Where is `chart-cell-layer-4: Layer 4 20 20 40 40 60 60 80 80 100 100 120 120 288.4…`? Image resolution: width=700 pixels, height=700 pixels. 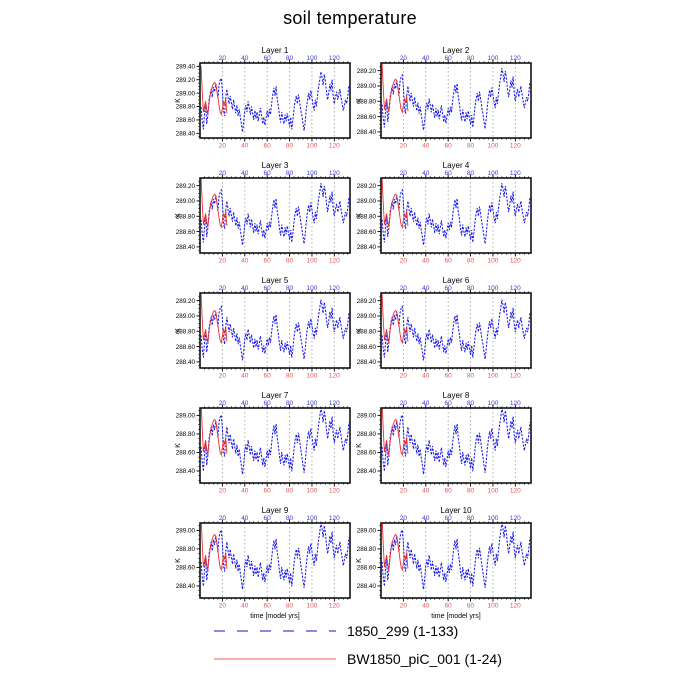
chart-cell-layer-4: Layer 4 20 20 40 40 60 60 80 80 100 100 120 120 288.4… is located at coordinates (451, 217).